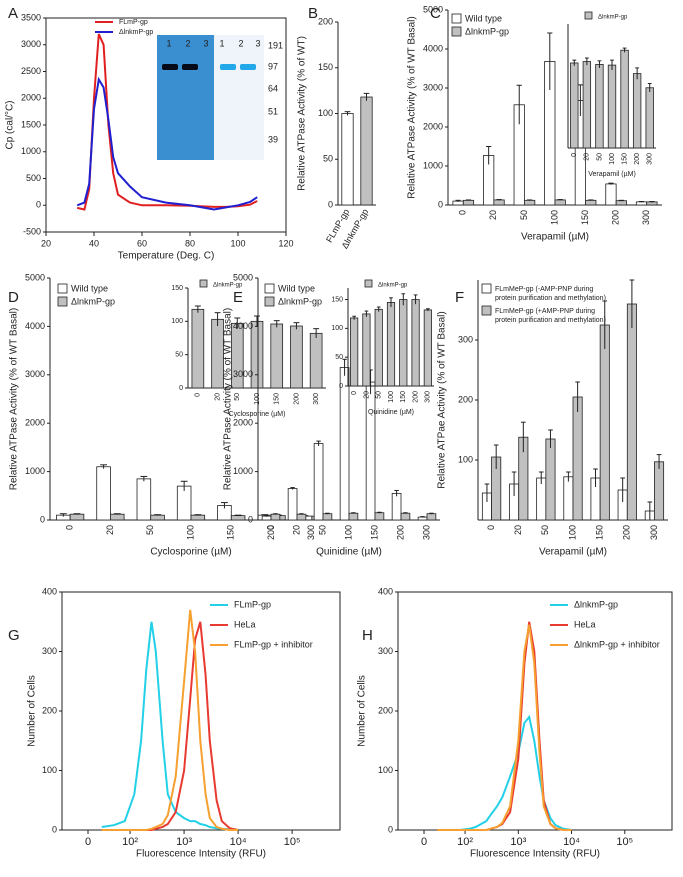 The height and width of the screenshot is (877, 683). What do you see at coordinates (190, 552) in the screenshot?
I see `x-axis-label: Cyclosporine (µM)` at bounding box center [190, 552].